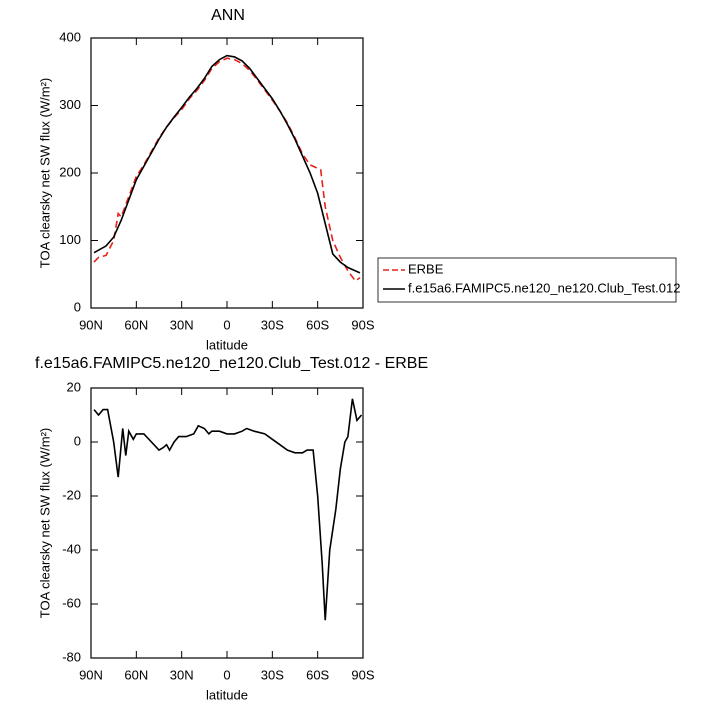 Image resolution: width=710 pixels, height=710 pixels. I want to click on y-tick-label: 20, so click(74, 386).